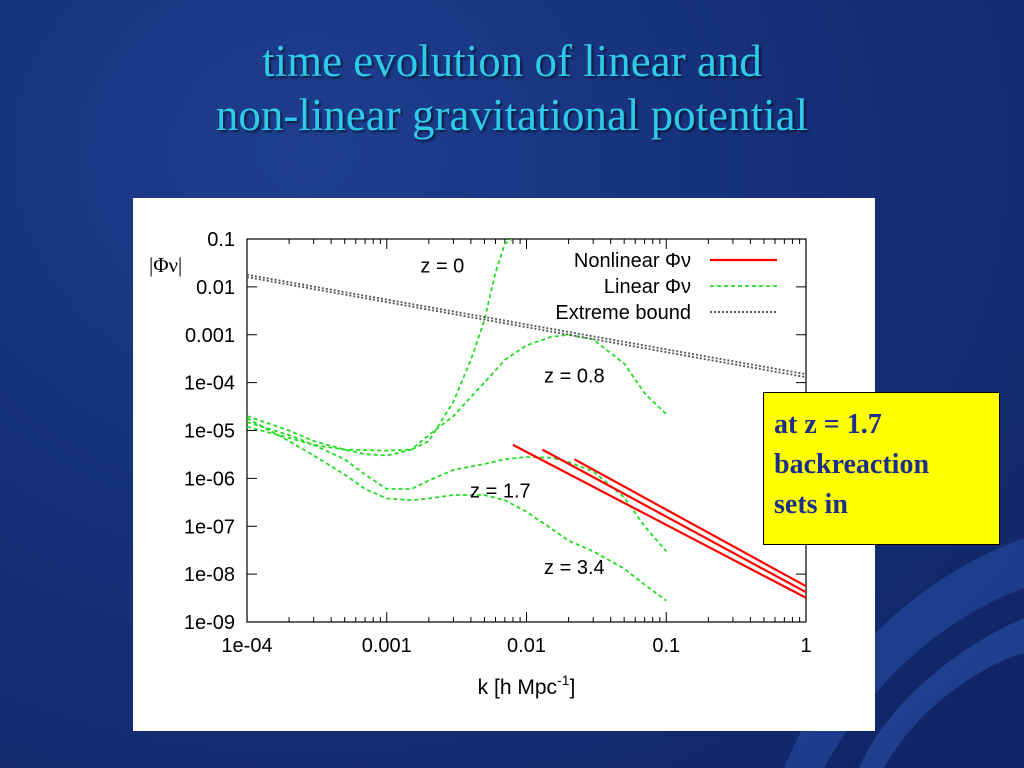 This screenshot has width=1024, height=768. Describe the element at coordinates (632, 261) in the screenshot. I see `legend-label: Nonlinear Φν` at that location.